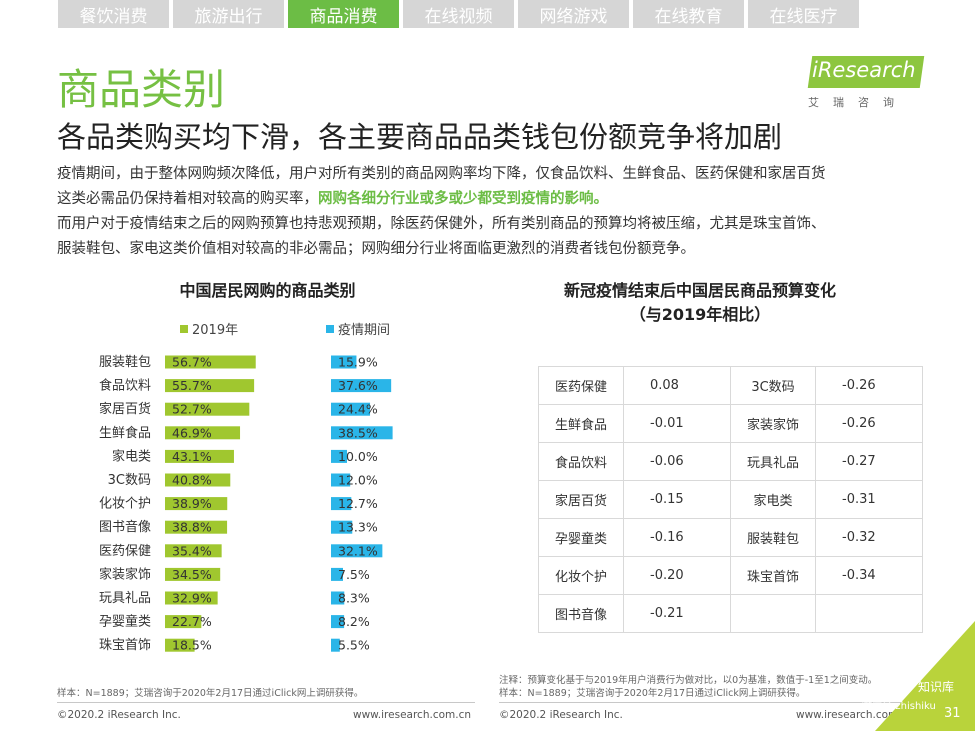 This screenshot has width=975, height=731. What do you see at coordinates (192, 432) in the screenshot?
I see `bar-2019-label: 46.9%` at bounding box center [192, 432].